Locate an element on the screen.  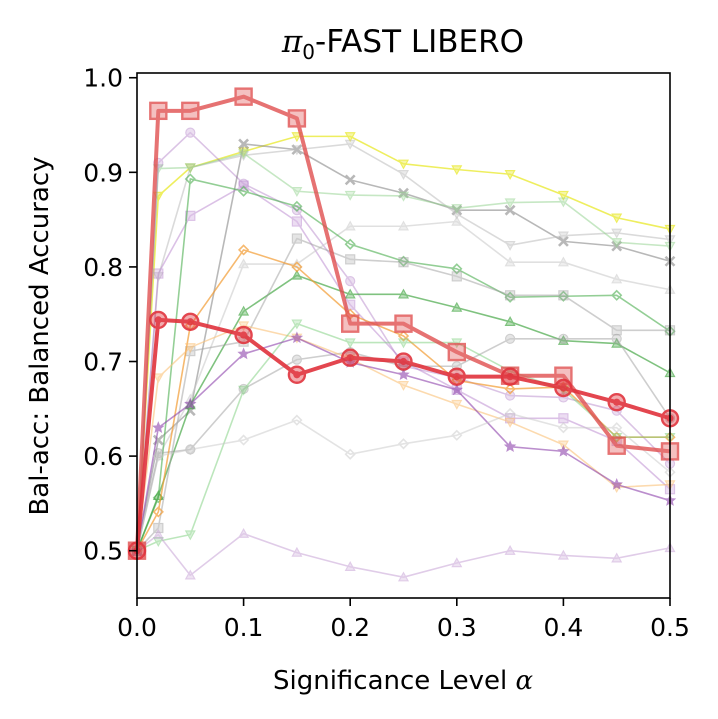
x-axis-label: Significance Level α is located at coordinates (403, 681).